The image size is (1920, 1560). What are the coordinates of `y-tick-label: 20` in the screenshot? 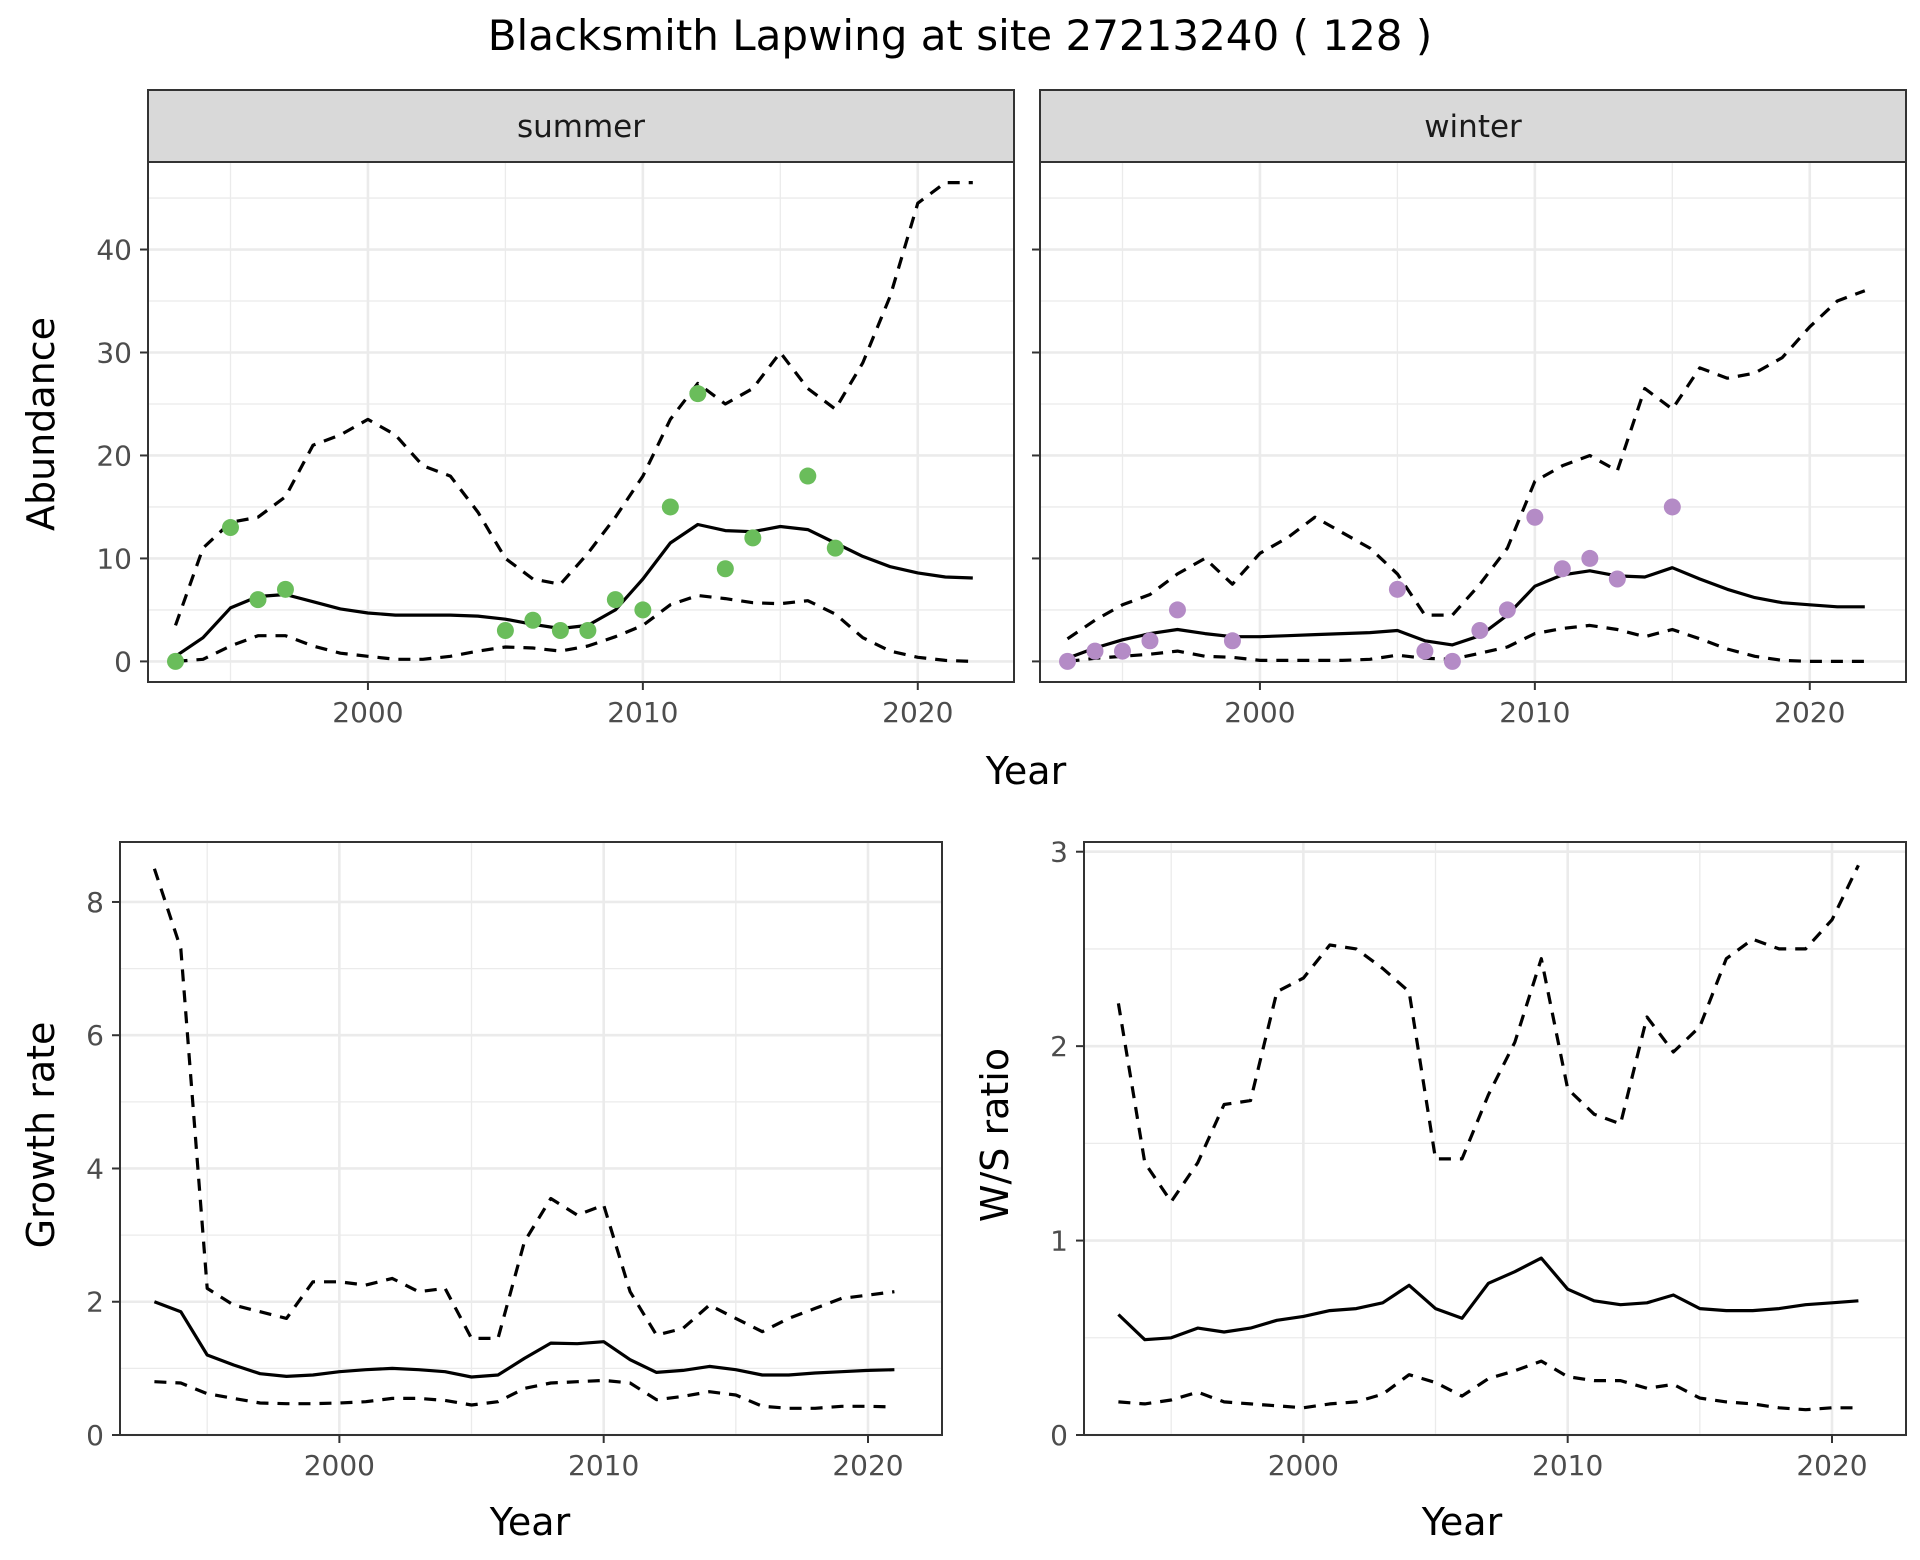 It's located at (114, 455).